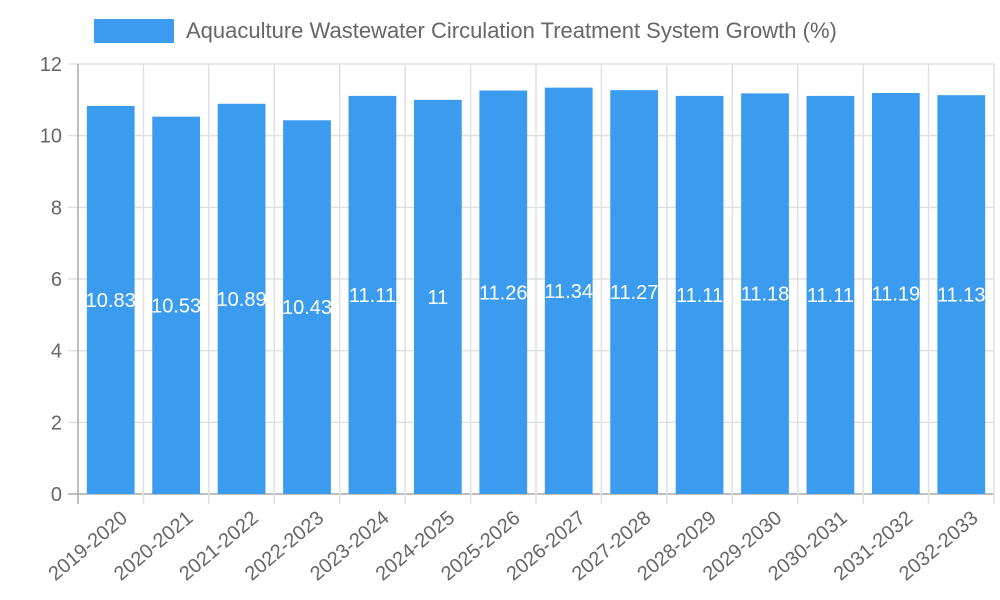 The image size is (1000, 600). I want to click on bar-value-label: 11.18, so click(765, 295).